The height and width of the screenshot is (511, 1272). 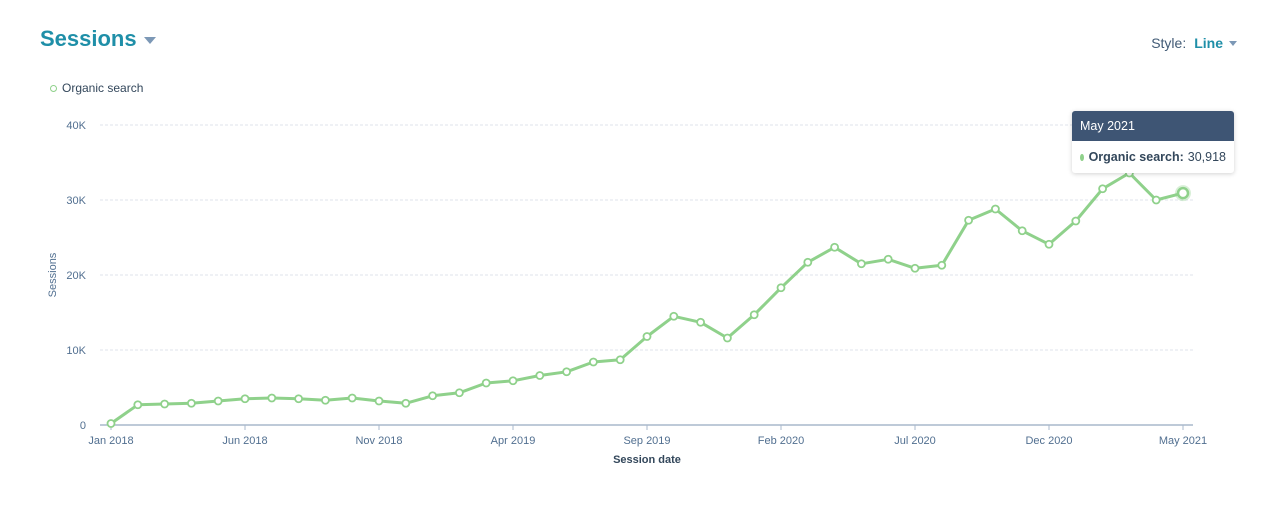 What do you see at coordinates (88, 38) in the screenshot?
I see `metric-title: Sessions` at bounding box center [88, 38].